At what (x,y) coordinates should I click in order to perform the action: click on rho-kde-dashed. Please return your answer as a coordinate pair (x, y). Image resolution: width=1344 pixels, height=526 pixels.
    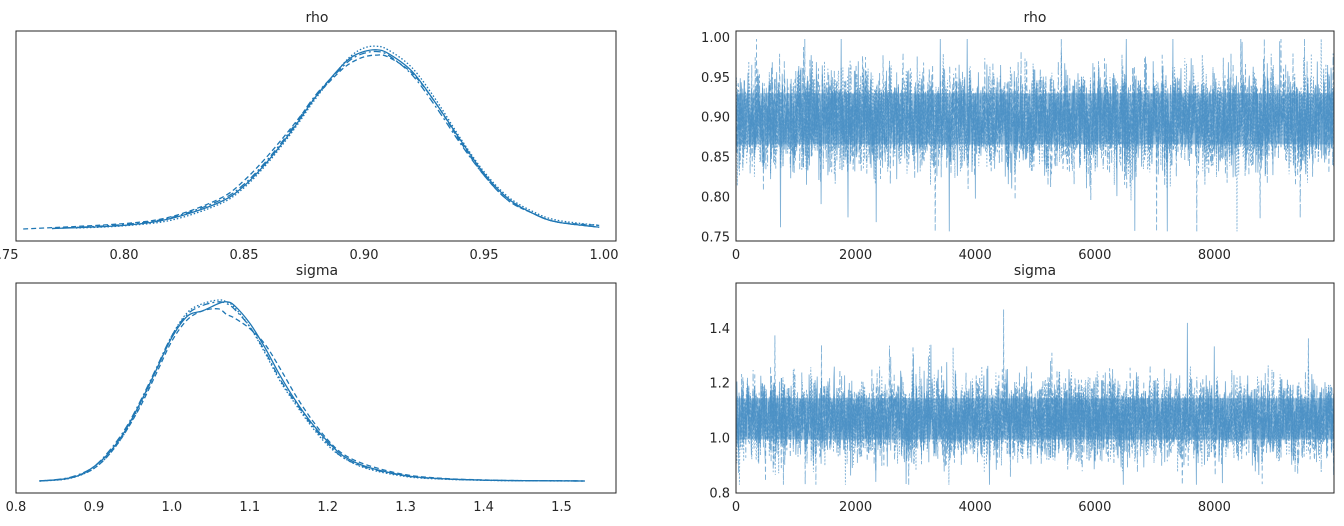
    Looking at the image, I should click on (311, 142).